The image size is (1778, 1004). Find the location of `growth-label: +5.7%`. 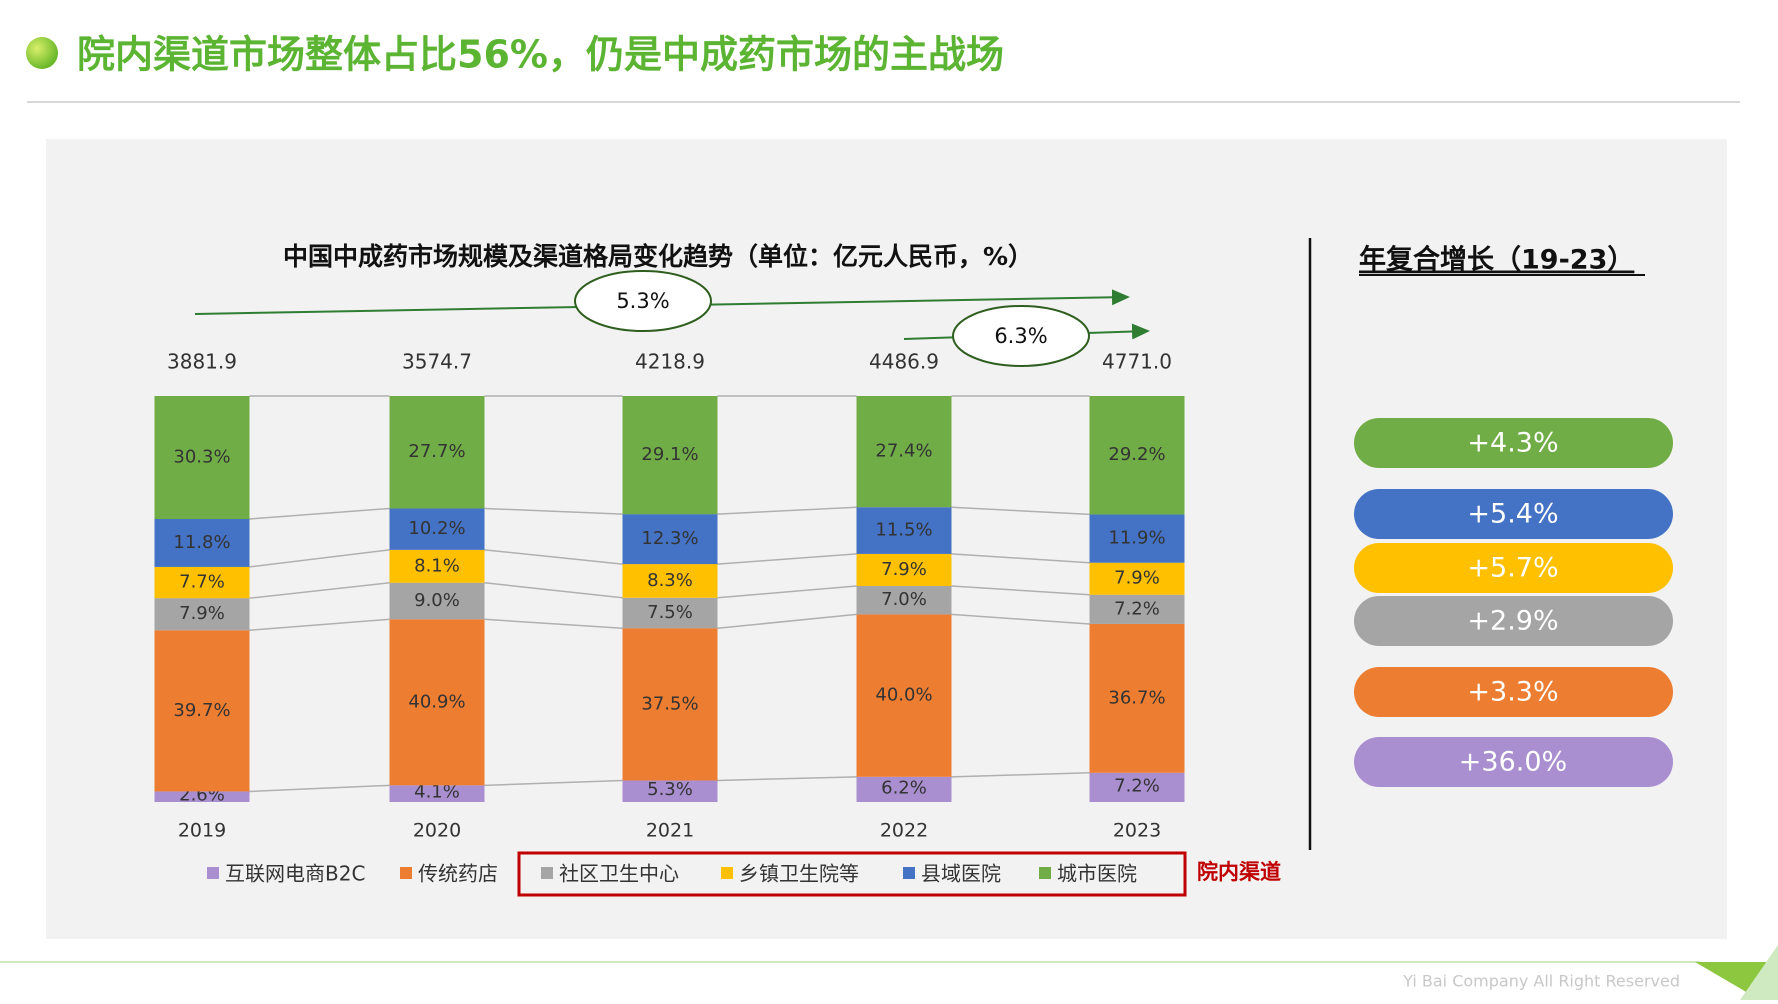

growth-label: +5.7% is located at coordinates (1512, 568).